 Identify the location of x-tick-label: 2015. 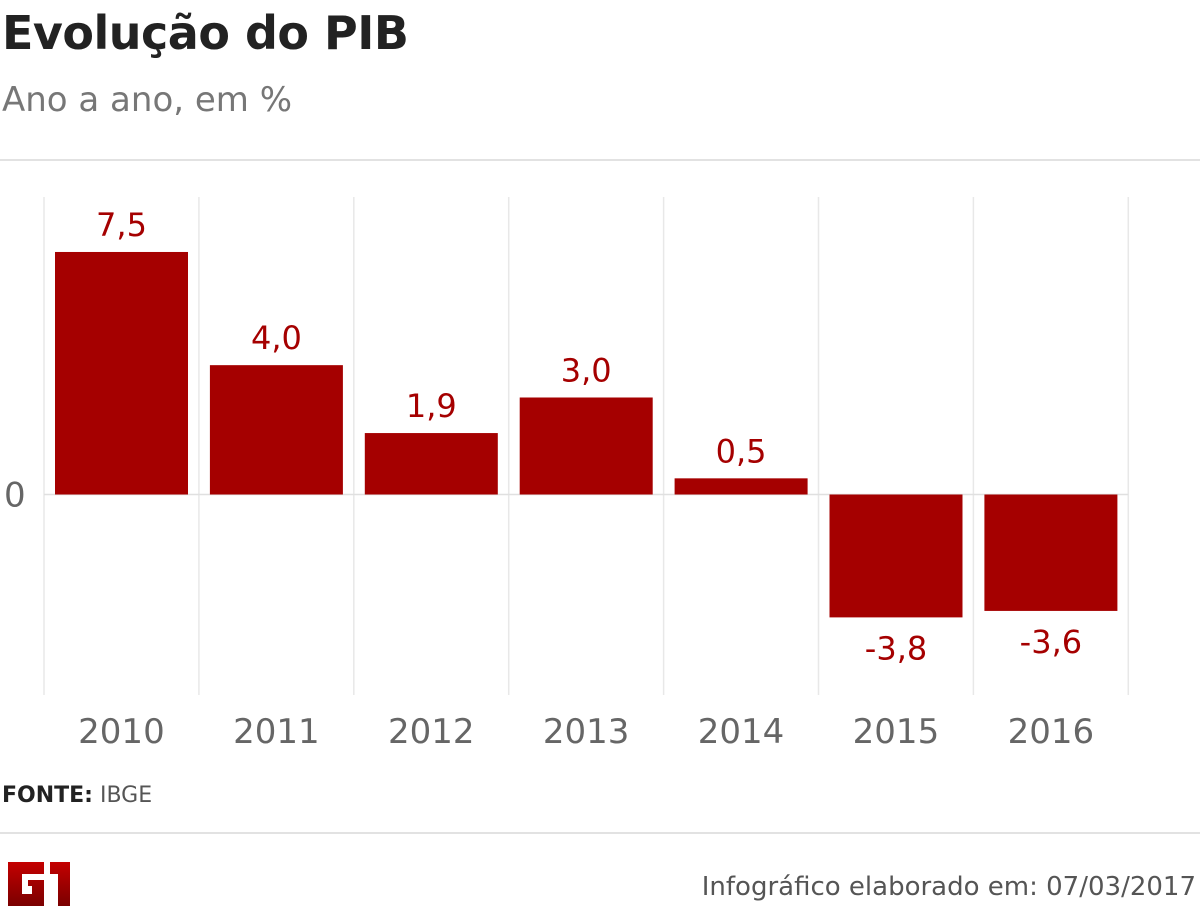
(896, 732).